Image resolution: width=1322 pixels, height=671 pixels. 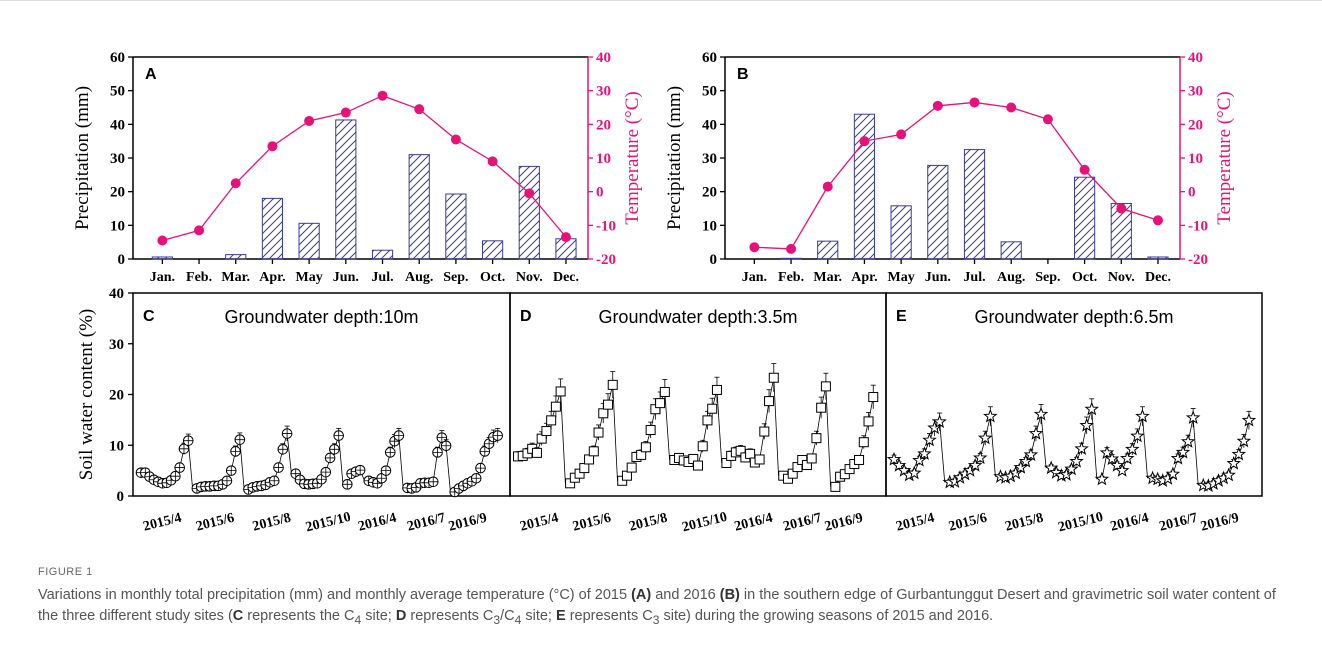 I want to click on x-tick-label: 2016/9, so click(x=467, y=523).